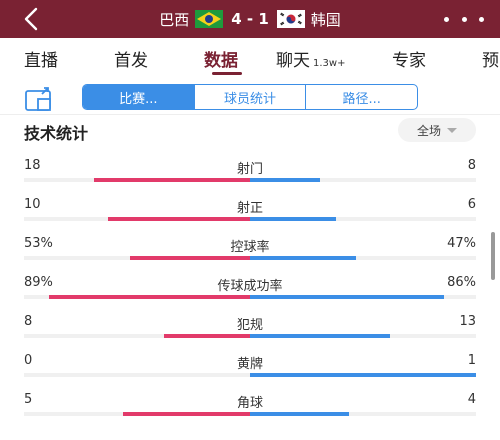 This screenshot has height=440, width=500. What do you see at coordinates (249, 169) in the screenshot?
I see `stat-name: 射门` at bounding box center [249, 169].